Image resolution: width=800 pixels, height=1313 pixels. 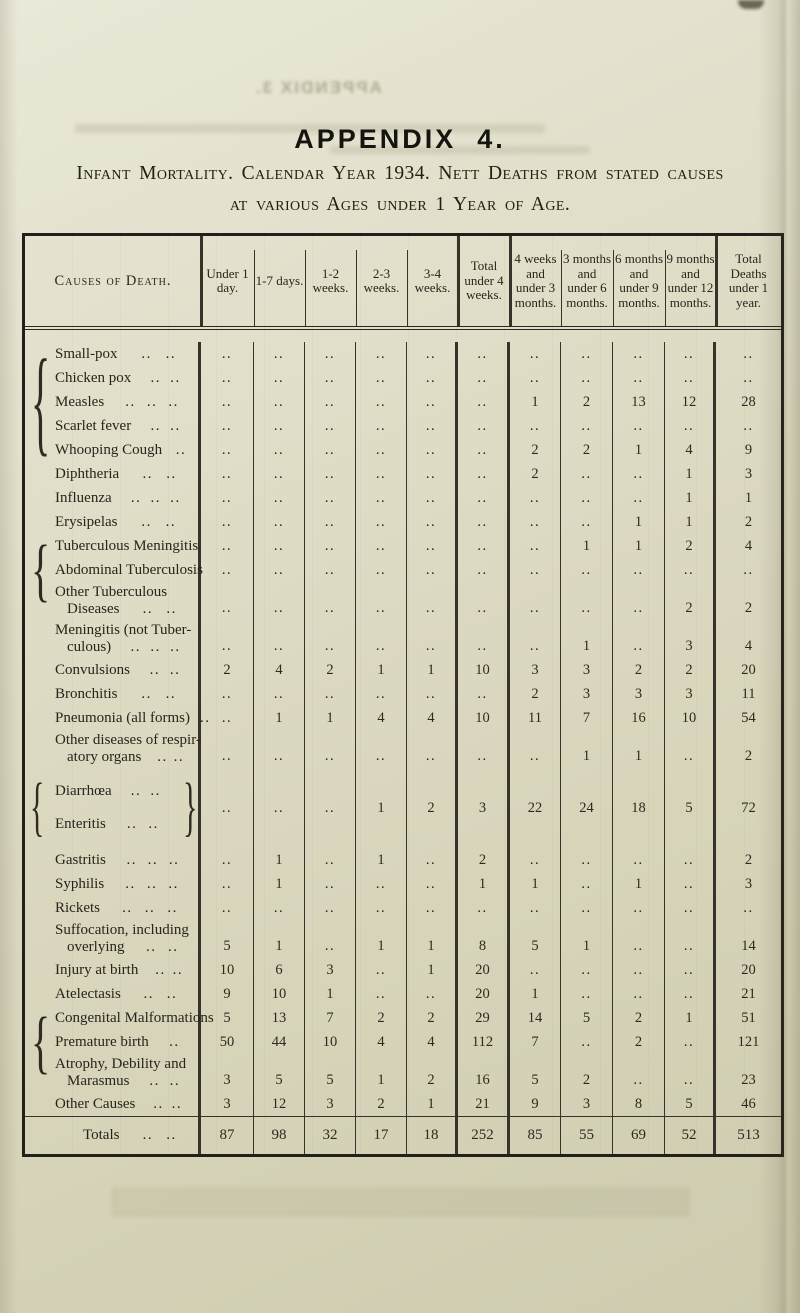 I want to click on table-row: Tuberculous Meningitis.............. 1 1 2 4, so click(x=403, y=546).